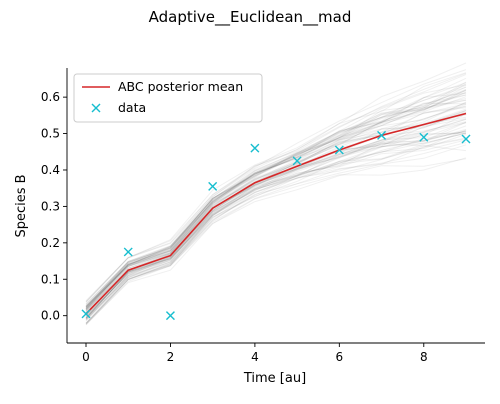 The image size is (500, 404). Describe the element at coordinates (96, 108) in the screenshot. I see `legend-marker-swatch` at that location.